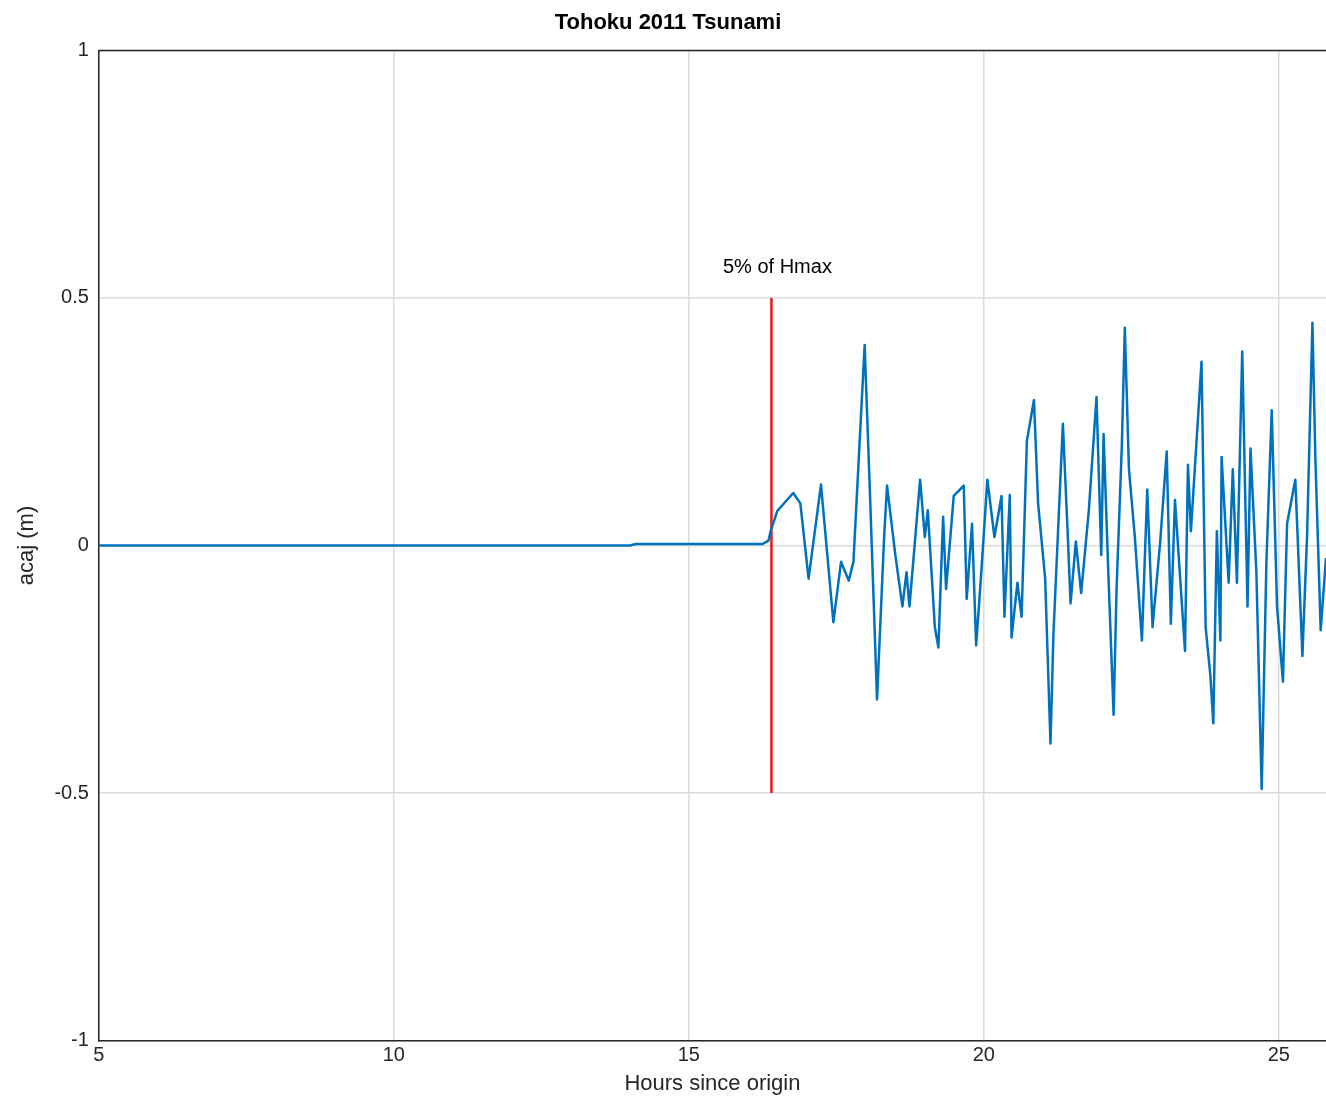 The height and width of the screenshot is (1107, 1326). What do you see at coordinates (688, 1054) in the screenshot?
I see `x-tick-label: 15` at bounding box center [688, 1054].